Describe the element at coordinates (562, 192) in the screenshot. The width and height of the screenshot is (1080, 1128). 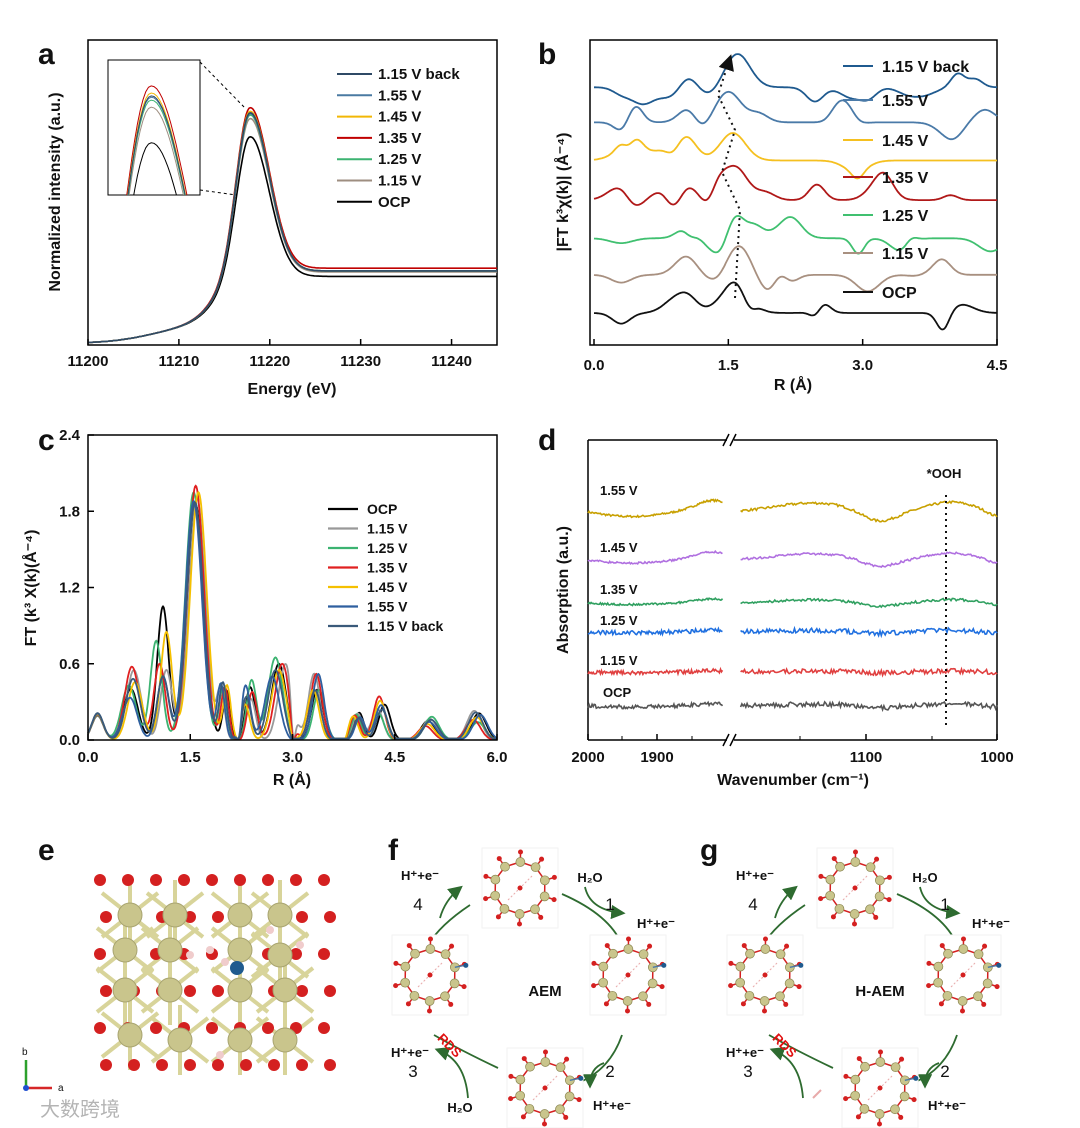
I see `y-axis-label: |FT k³χ(k)| (Å⁻⁴)` at that location.